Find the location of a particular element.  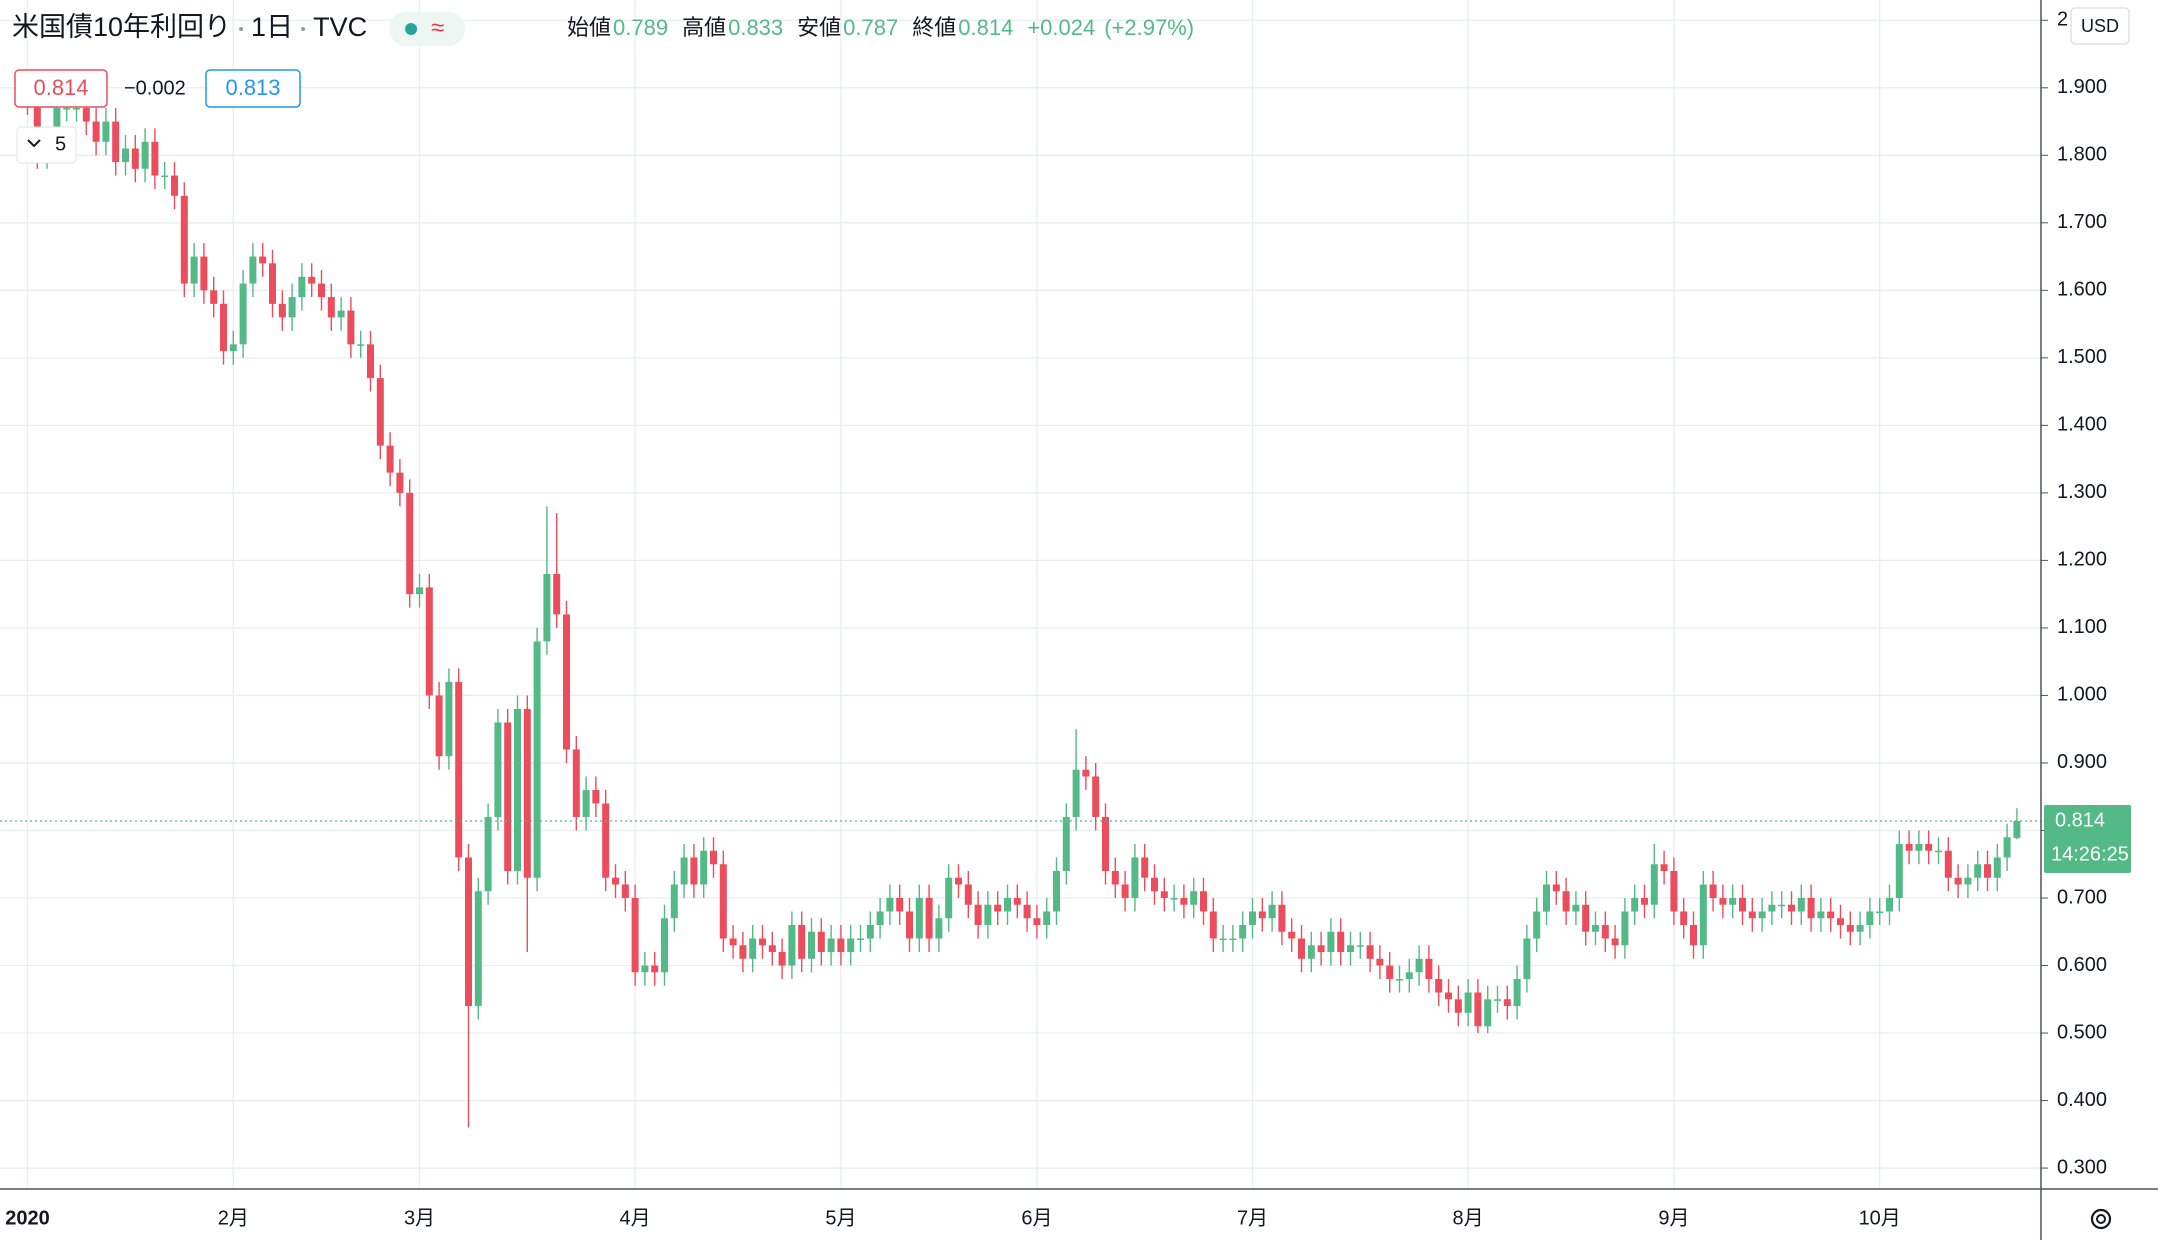

bid-box is located at coordinates (61, 88).